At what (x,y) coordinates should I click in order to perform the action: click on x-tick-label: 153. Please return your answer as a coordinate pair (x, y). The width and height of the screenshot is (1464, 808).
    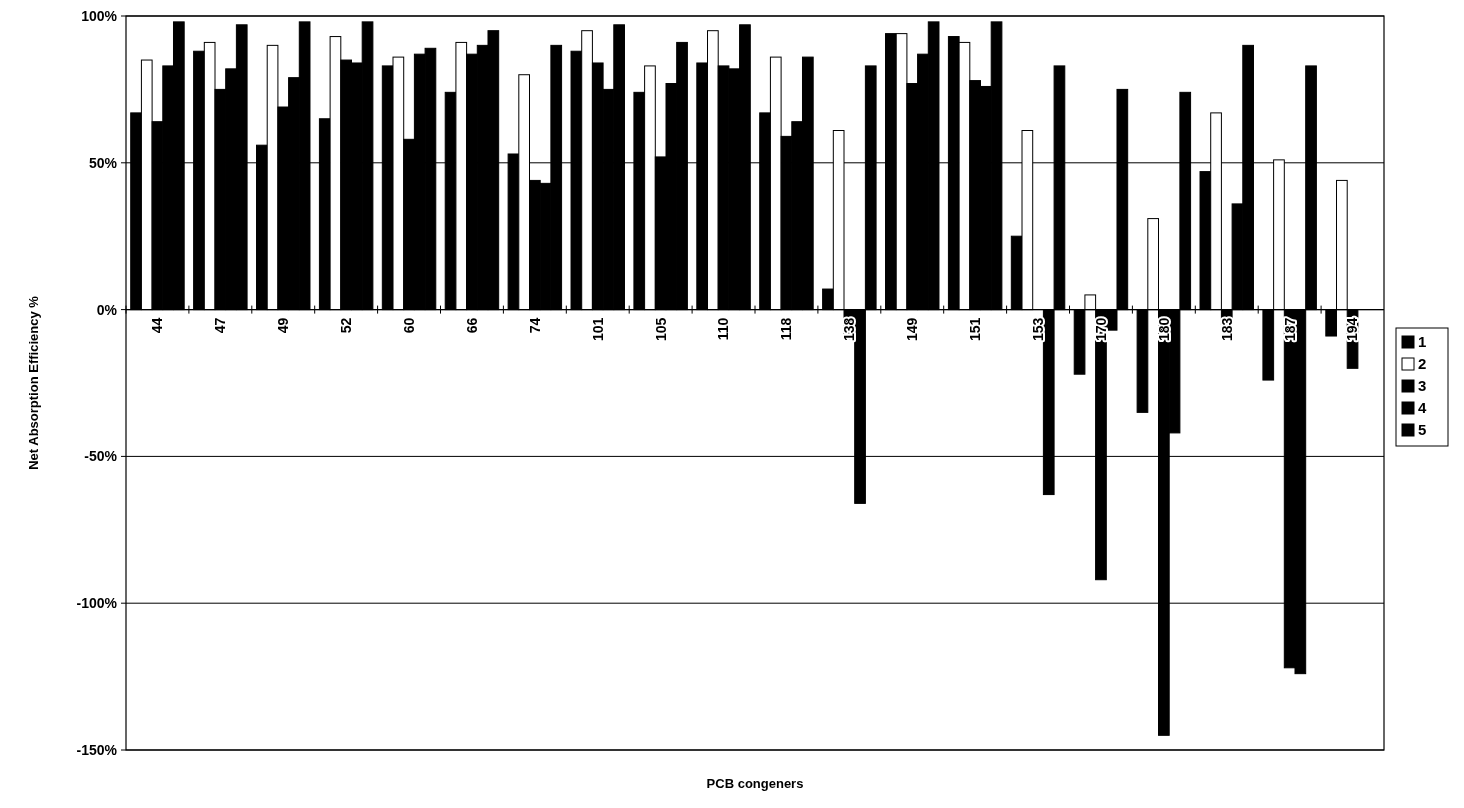
    Looking at the image, I should click on (1037, 329).